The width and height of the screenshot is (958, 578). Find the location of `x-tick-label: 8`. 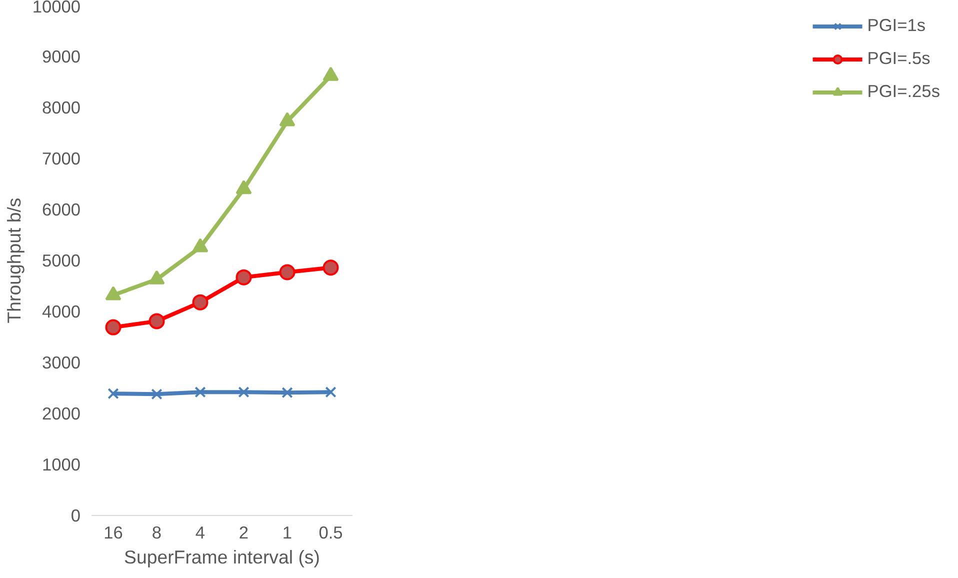

x-tick-label: 8 is located at coordinates (157, 532).